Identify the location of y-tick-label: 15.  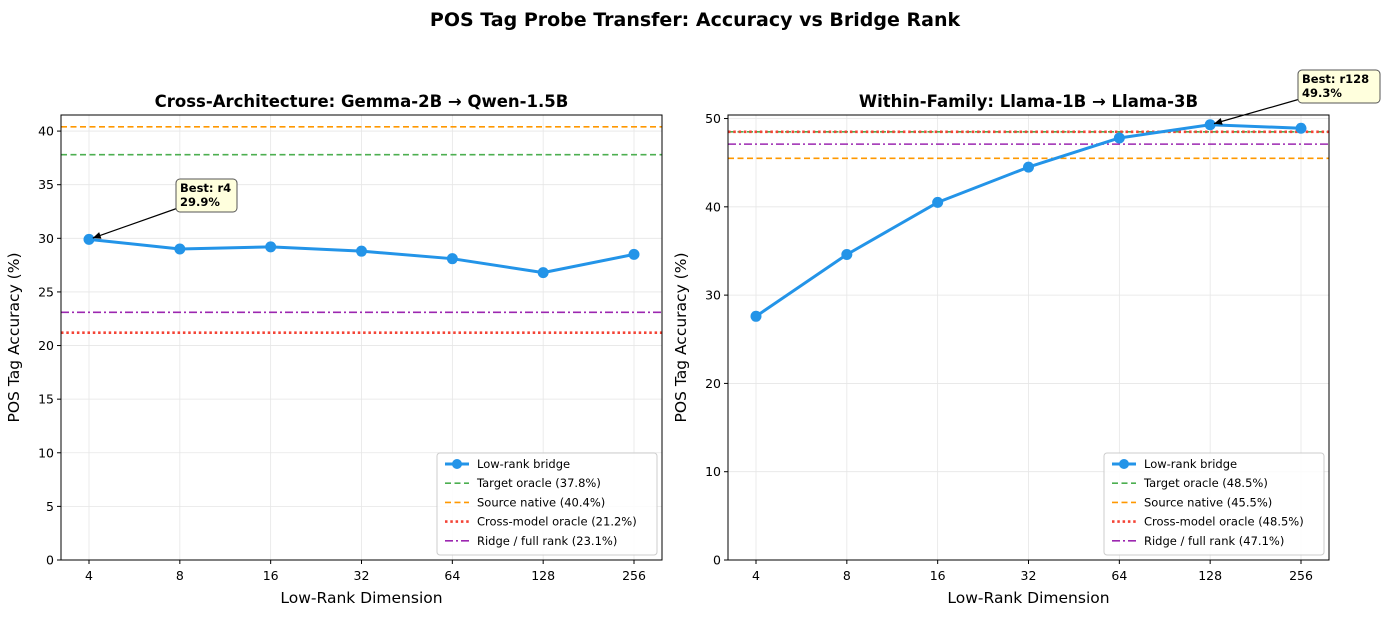
(46, 399).